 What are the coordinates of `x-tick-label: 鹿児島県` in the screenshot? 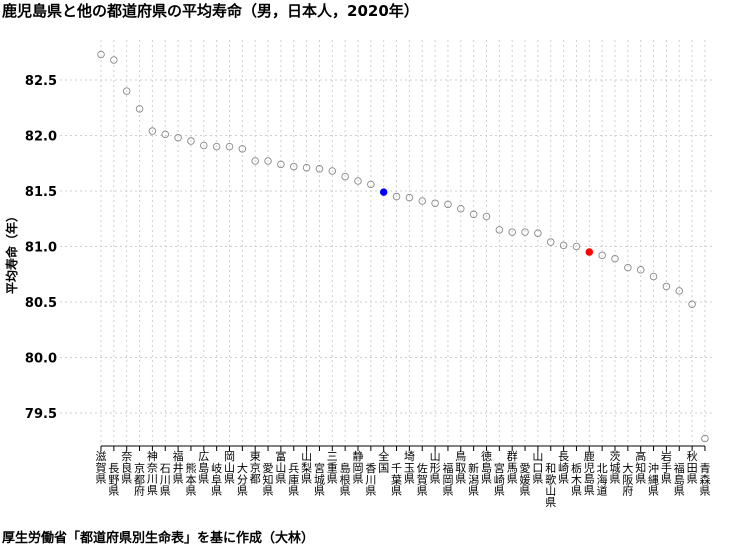 It's located at (589, 473).